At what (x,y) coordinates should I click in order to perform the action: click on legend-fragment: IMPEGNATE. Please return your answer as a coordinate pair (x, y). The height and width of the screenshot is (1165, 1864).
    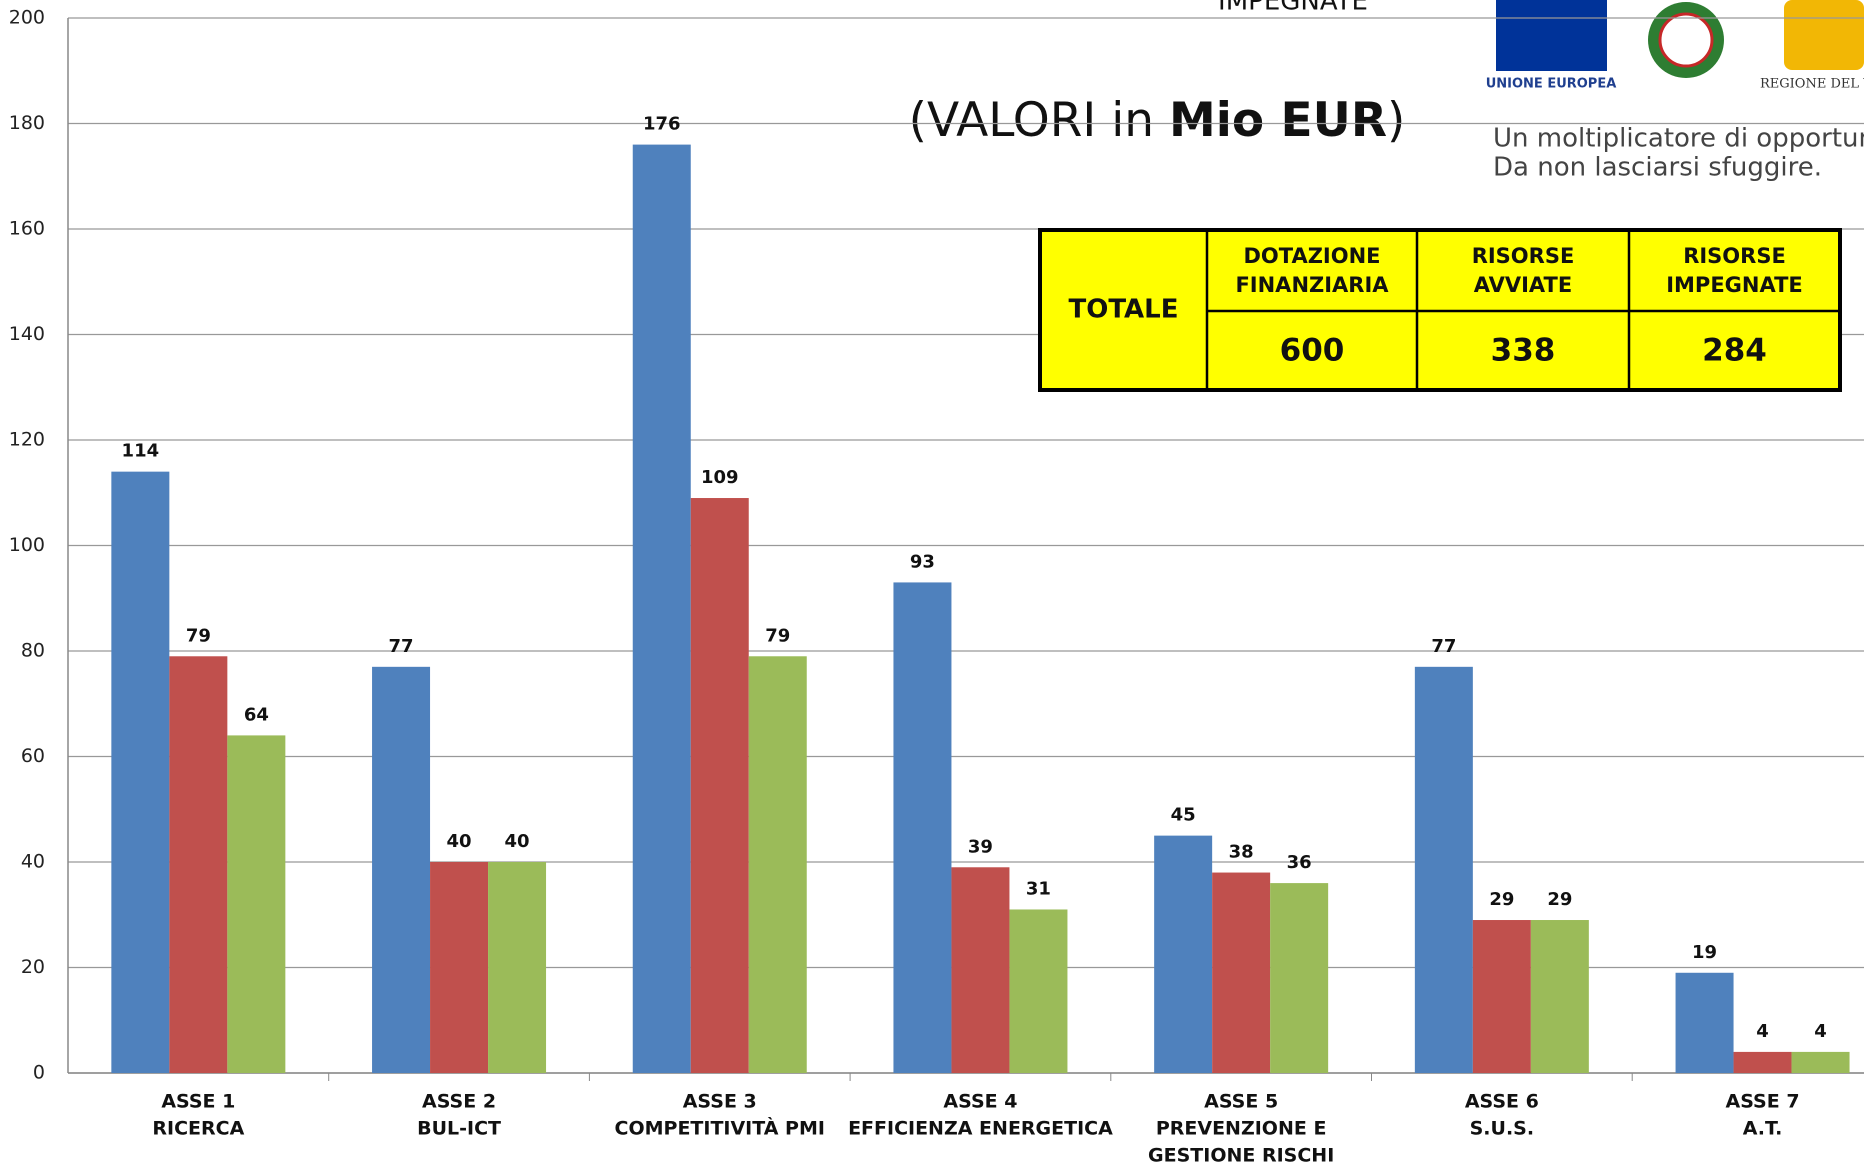
    Looking at the image, I should click on (1293, 8).